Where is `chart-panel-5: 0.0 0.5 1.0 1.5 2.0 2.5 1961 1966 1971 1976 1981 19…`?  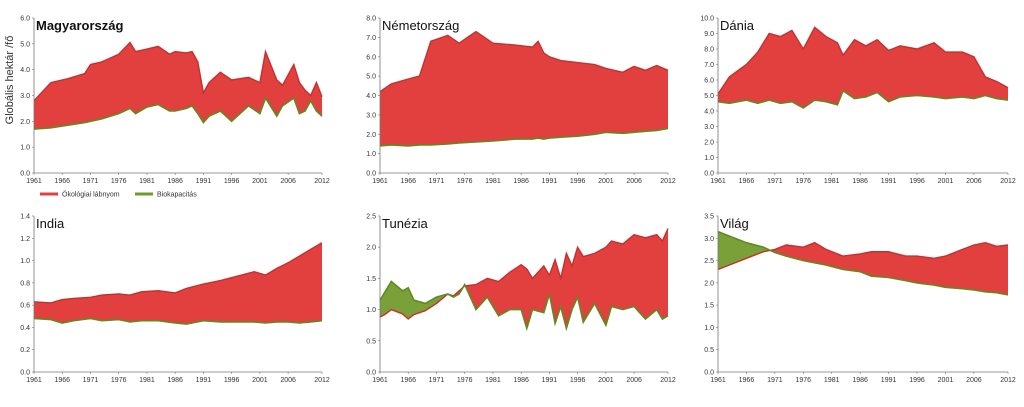 chart-panel-5: 0.0 0.5 1.0 1.5 2.0 2.5 1961 1966 1971 1976 1981 19… is located at coordinates (521, 299).